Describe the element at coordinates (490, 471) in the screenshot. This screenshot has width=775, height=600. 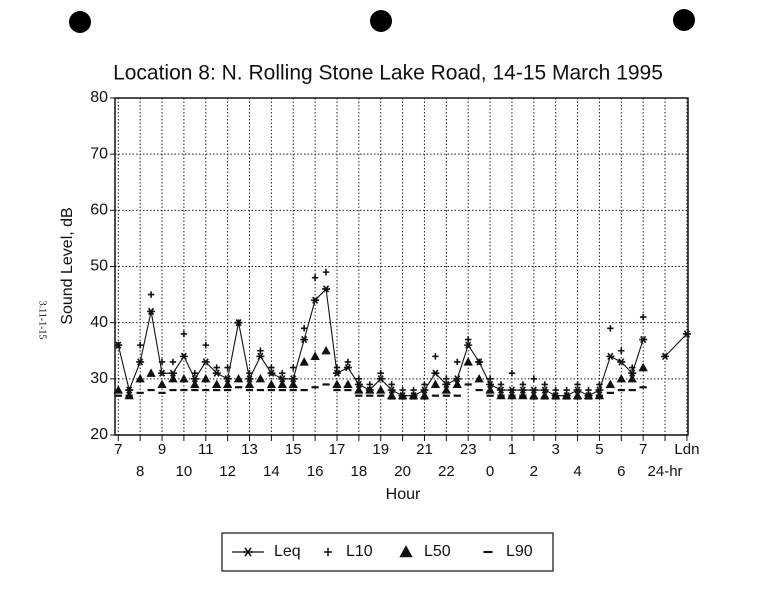
I see `x-tick-label: 0` at that location.